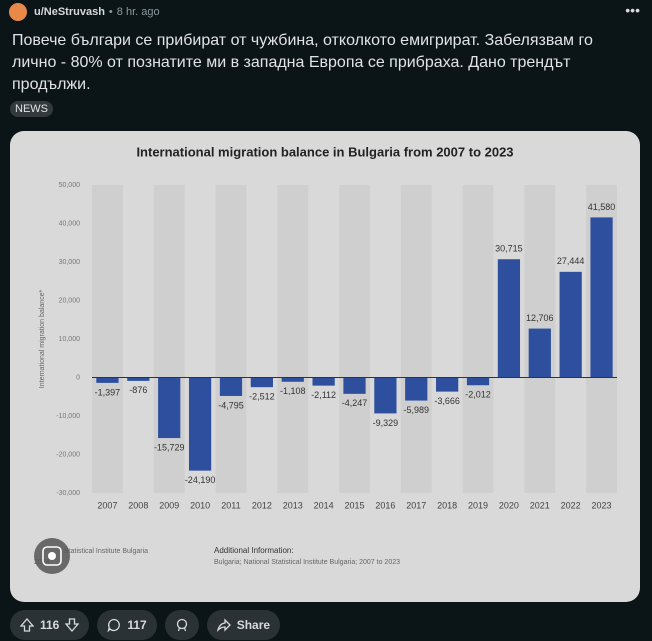 Image resolution: width=652 pixels, height=641 pixels. I want to click on x-tick-label: 2019, so click(478, 505).